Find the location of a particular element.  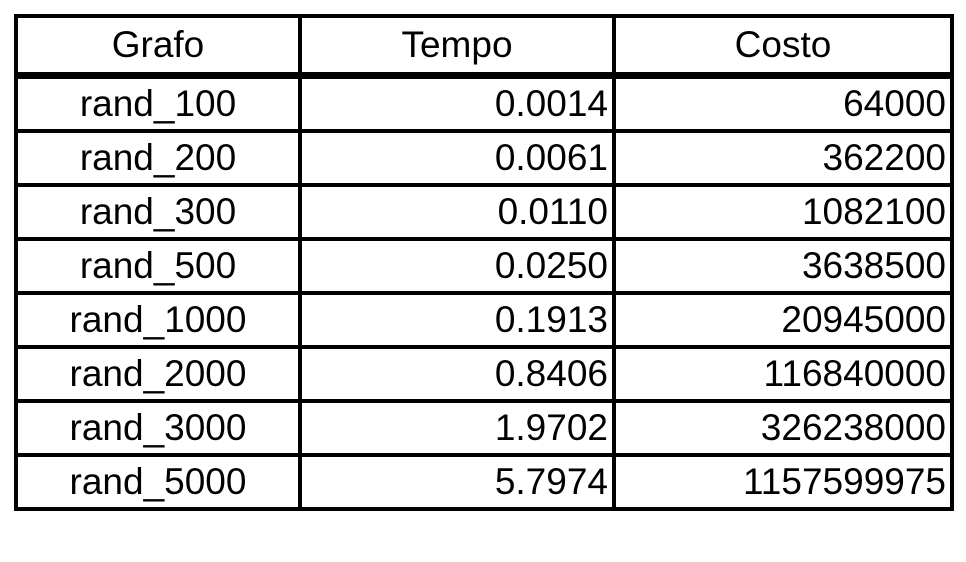

tempo-cell: 0.8406 is located at coordinates (457, 374).